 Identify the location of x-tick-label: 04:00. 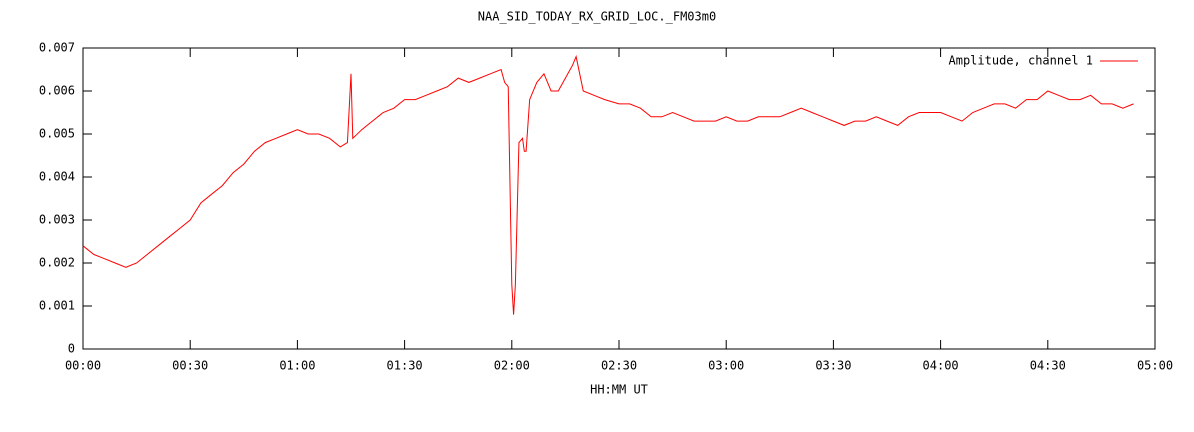
(941, 366).